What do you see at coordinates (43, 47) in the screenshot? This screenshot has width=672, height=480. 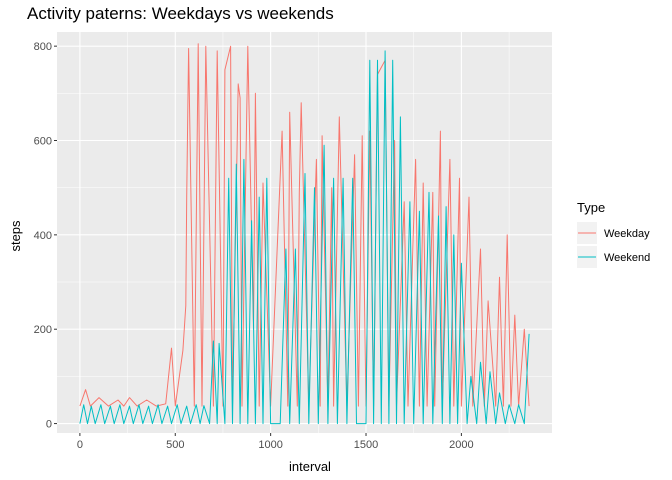 I see `y-tick-label: 800` at bounding box center [43, 47].